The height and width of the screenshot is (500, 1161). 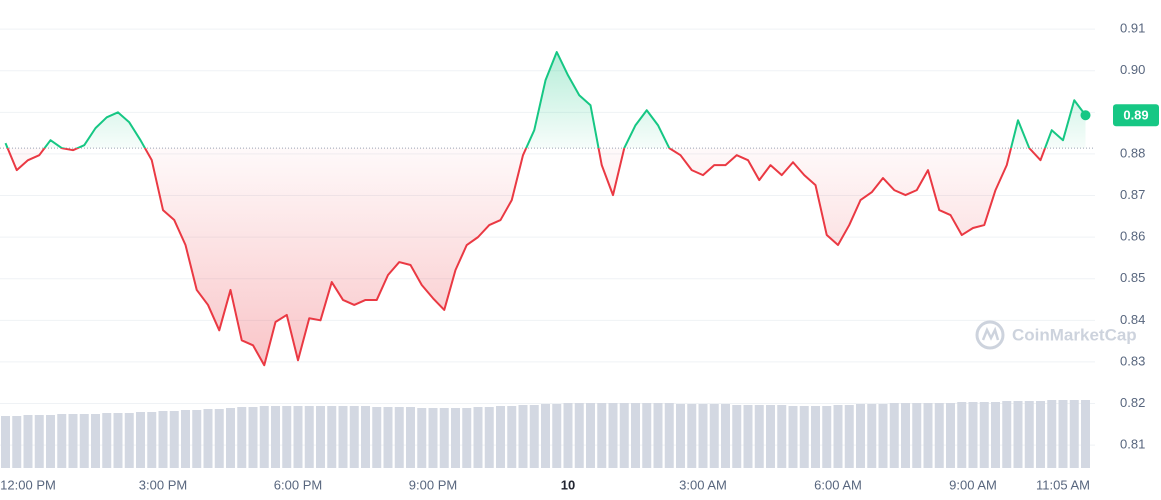 What do you see at coordinates (1132, 319) in the screenshot?
I see `y-tick-label: 0.84` at bounding box center [1132, 319].